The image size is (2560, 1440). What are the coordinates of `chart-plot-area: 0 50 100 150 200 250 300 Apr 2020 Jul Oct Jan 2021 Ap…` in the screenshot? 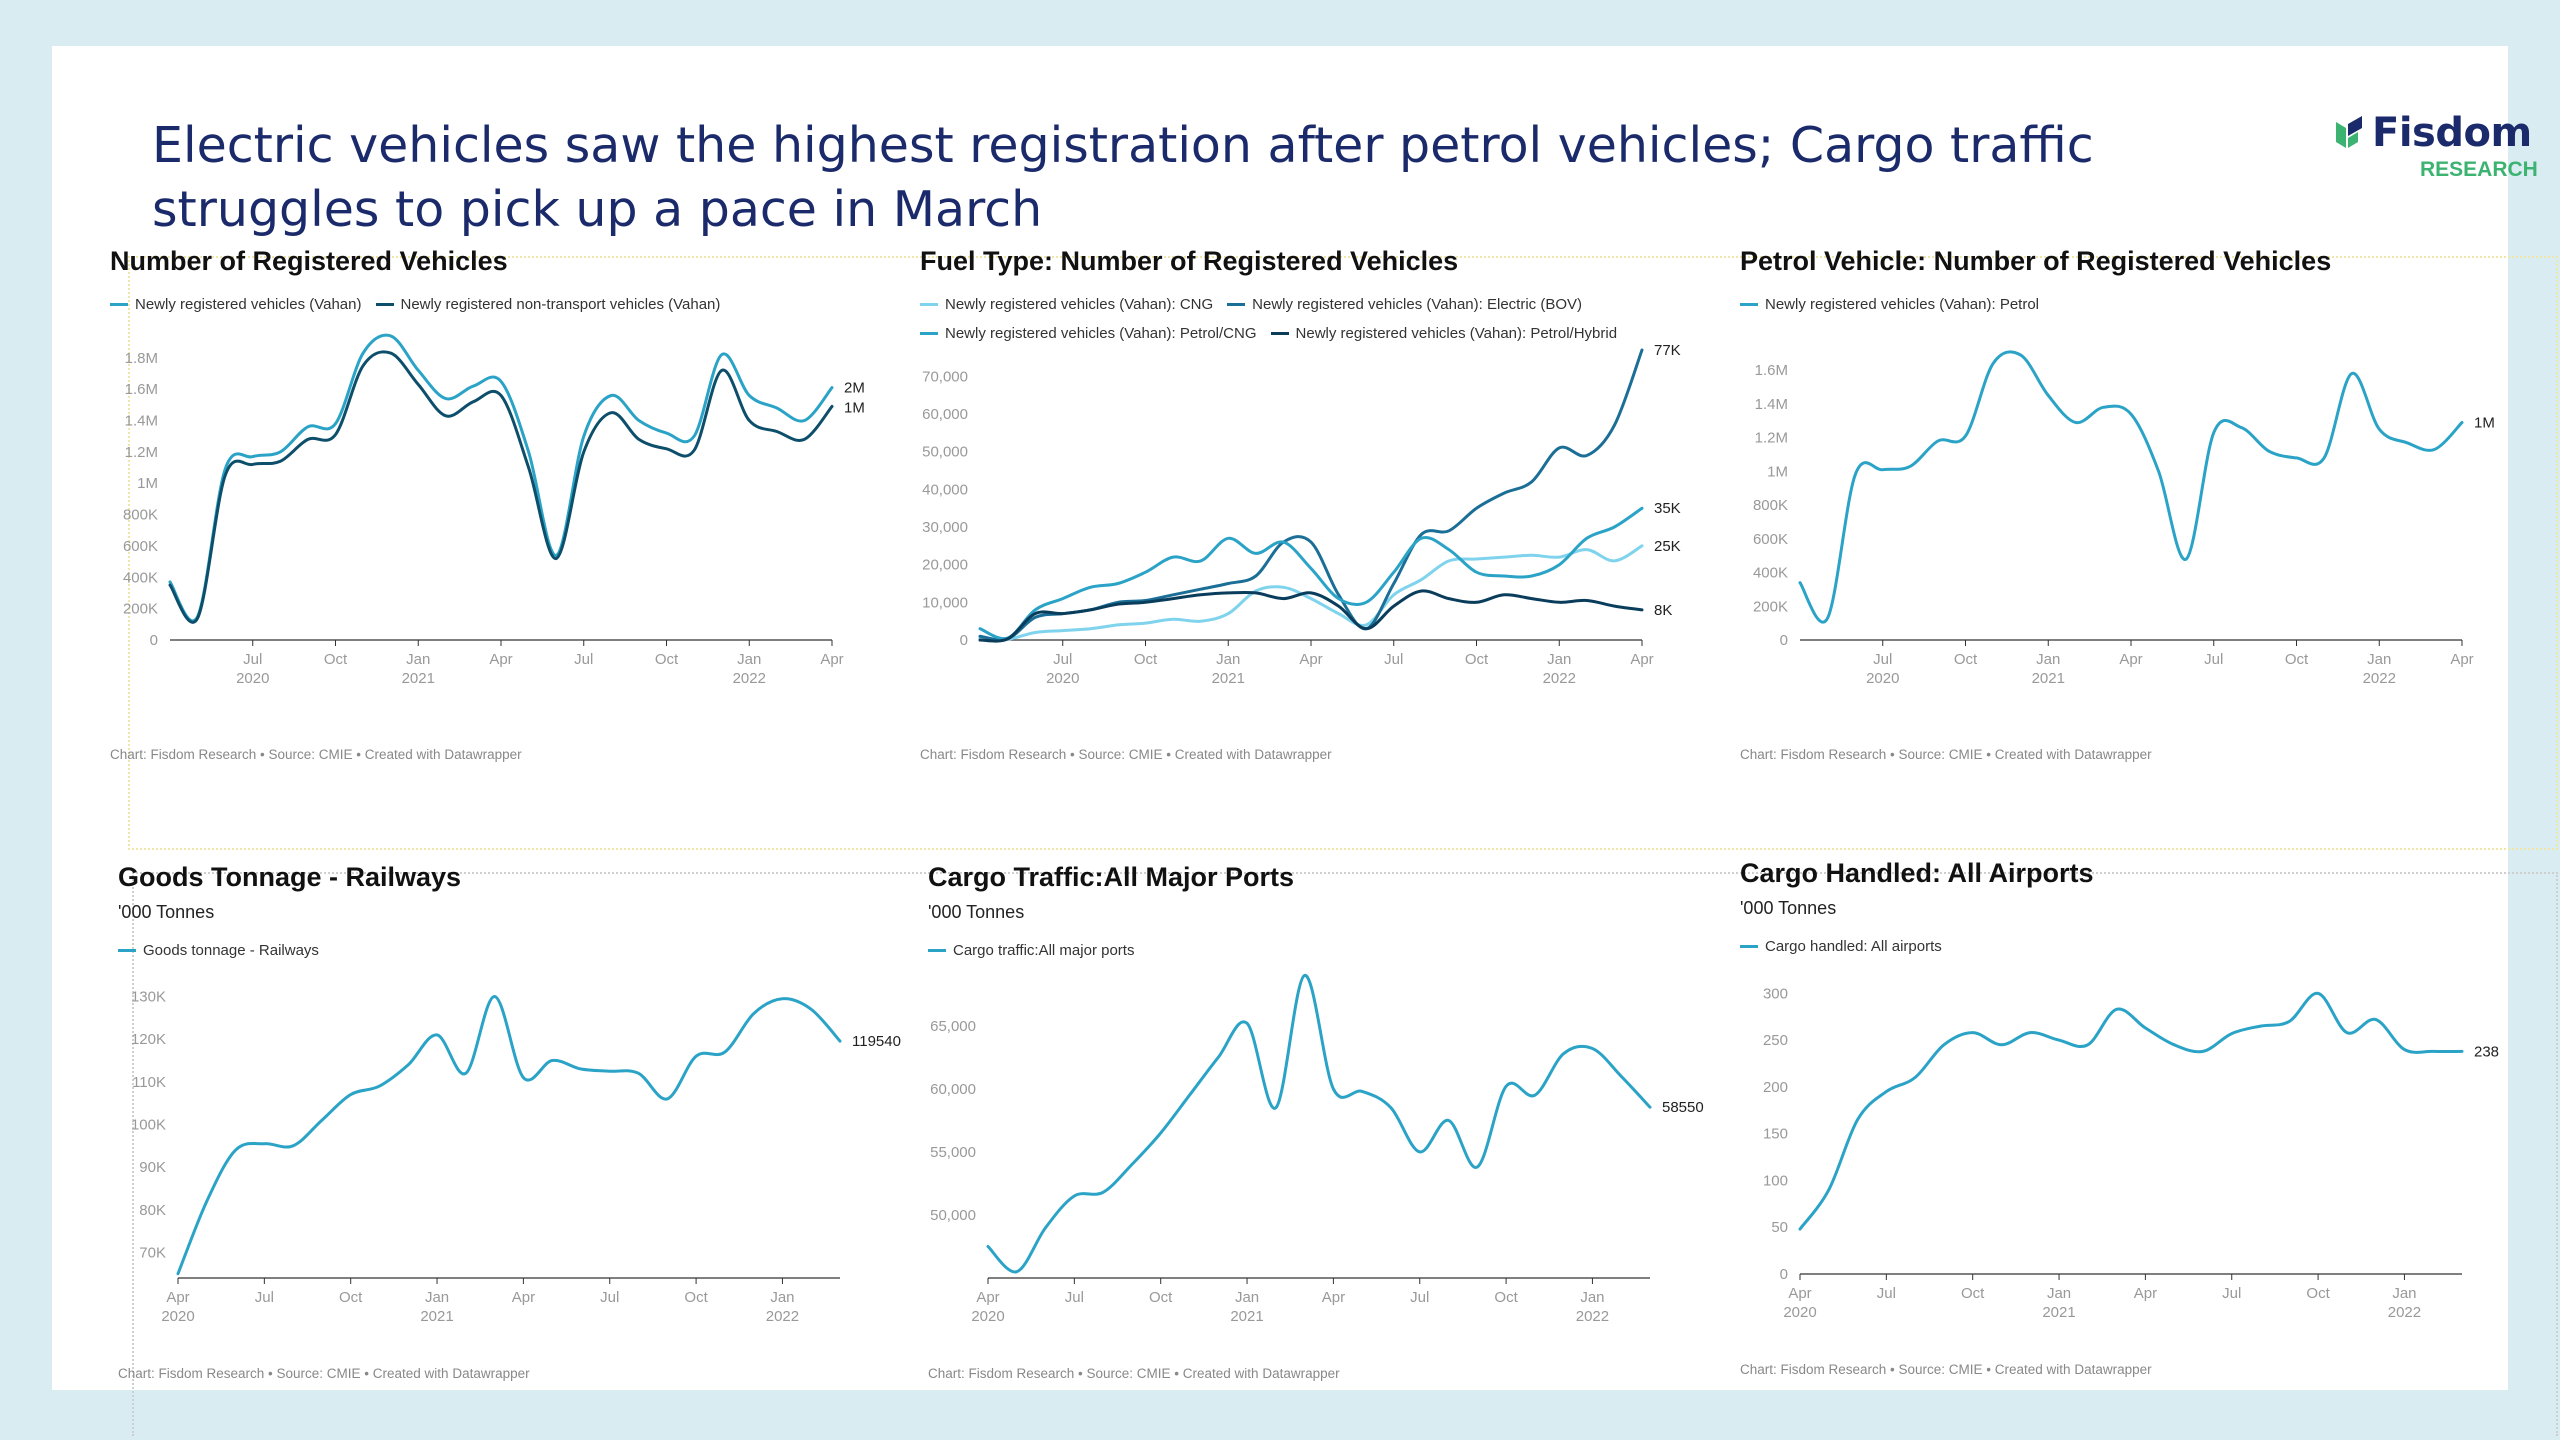 It's located at (2131, 1153).